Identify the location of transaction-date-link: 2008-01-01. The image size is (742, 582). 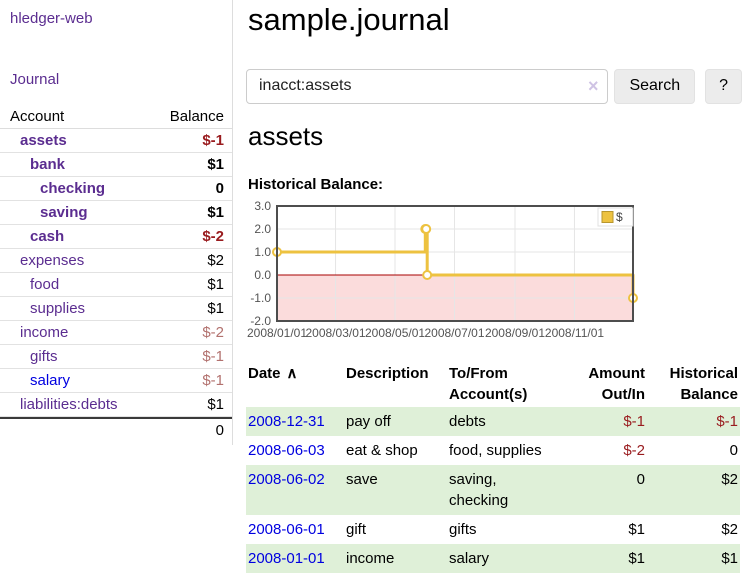
(286, 558).